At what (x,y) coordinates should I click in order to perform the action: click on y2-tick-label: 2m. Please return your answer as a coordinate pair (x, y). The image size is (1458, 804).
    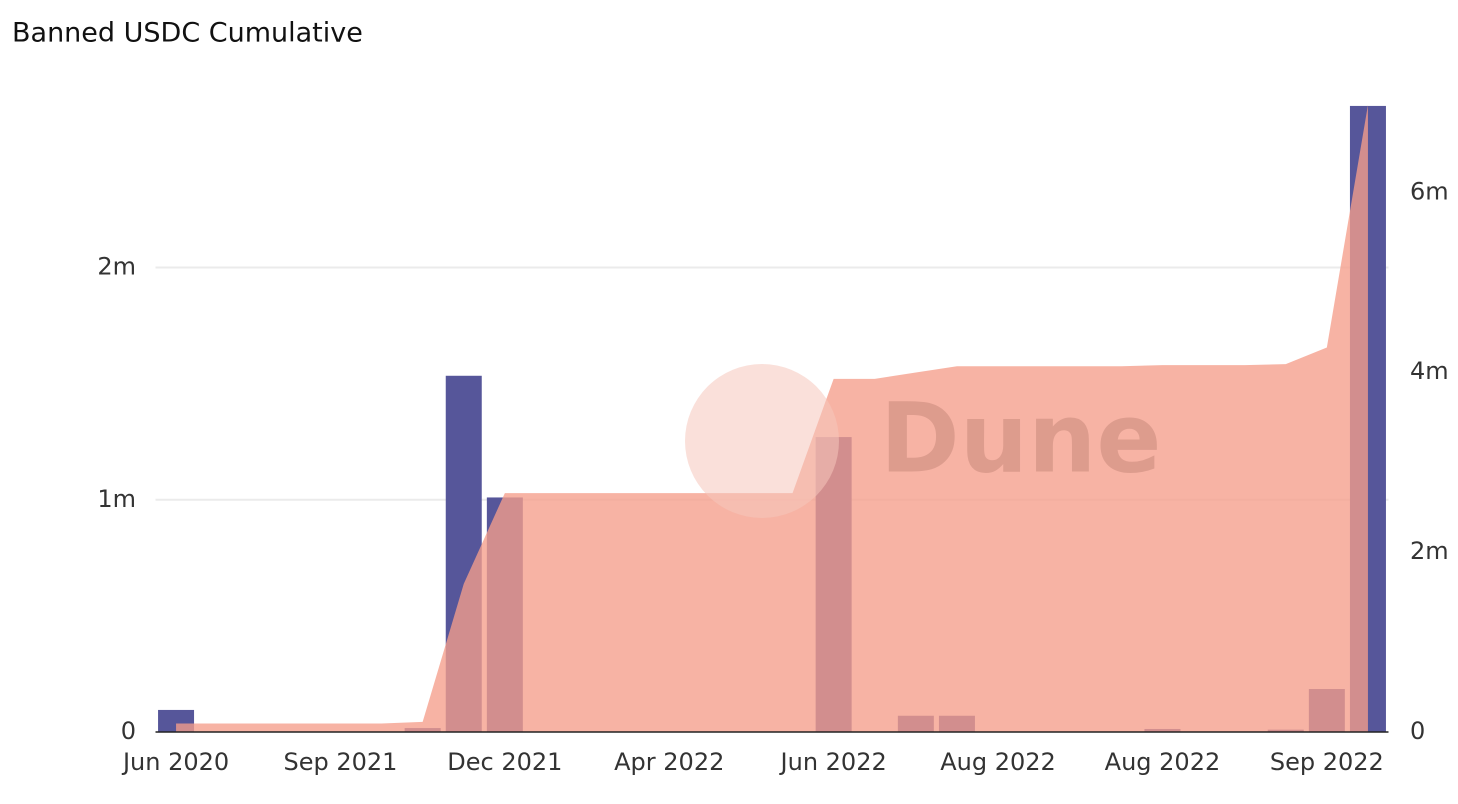
    Looking at the image, I should click on (1429, 551).